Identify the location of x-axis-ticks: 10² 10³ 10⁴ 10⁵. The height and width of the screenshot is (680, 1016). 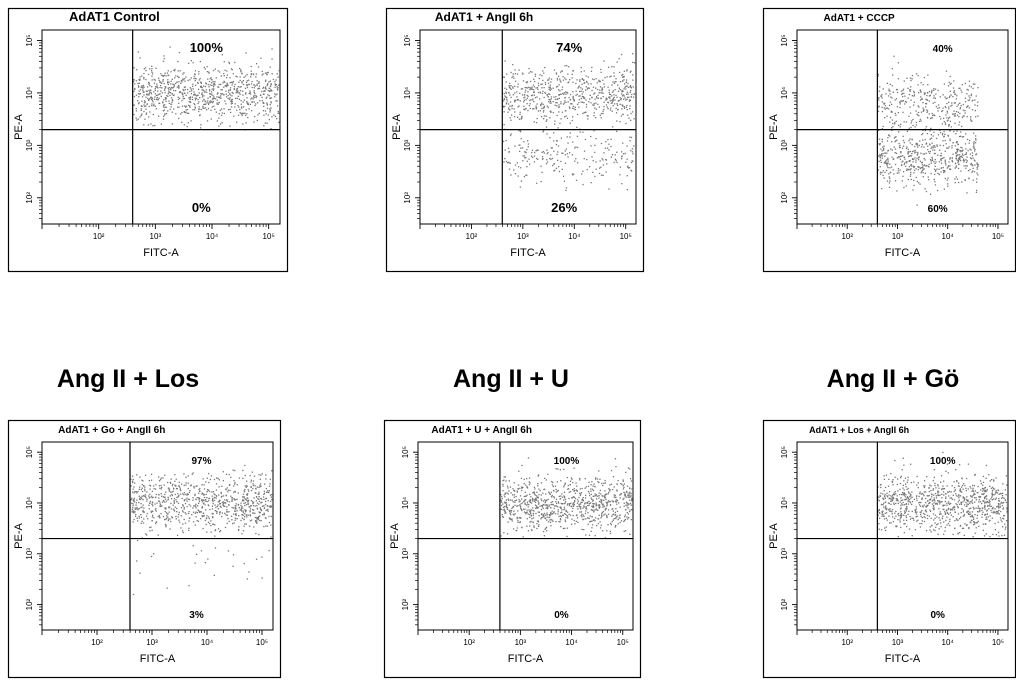
(900, 232).